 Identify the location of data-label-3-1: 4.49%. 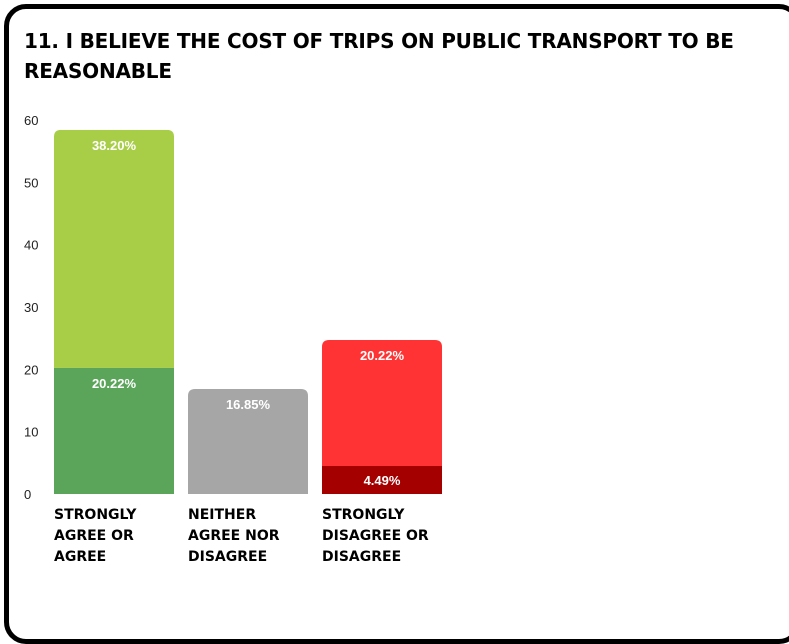
(382, 480).